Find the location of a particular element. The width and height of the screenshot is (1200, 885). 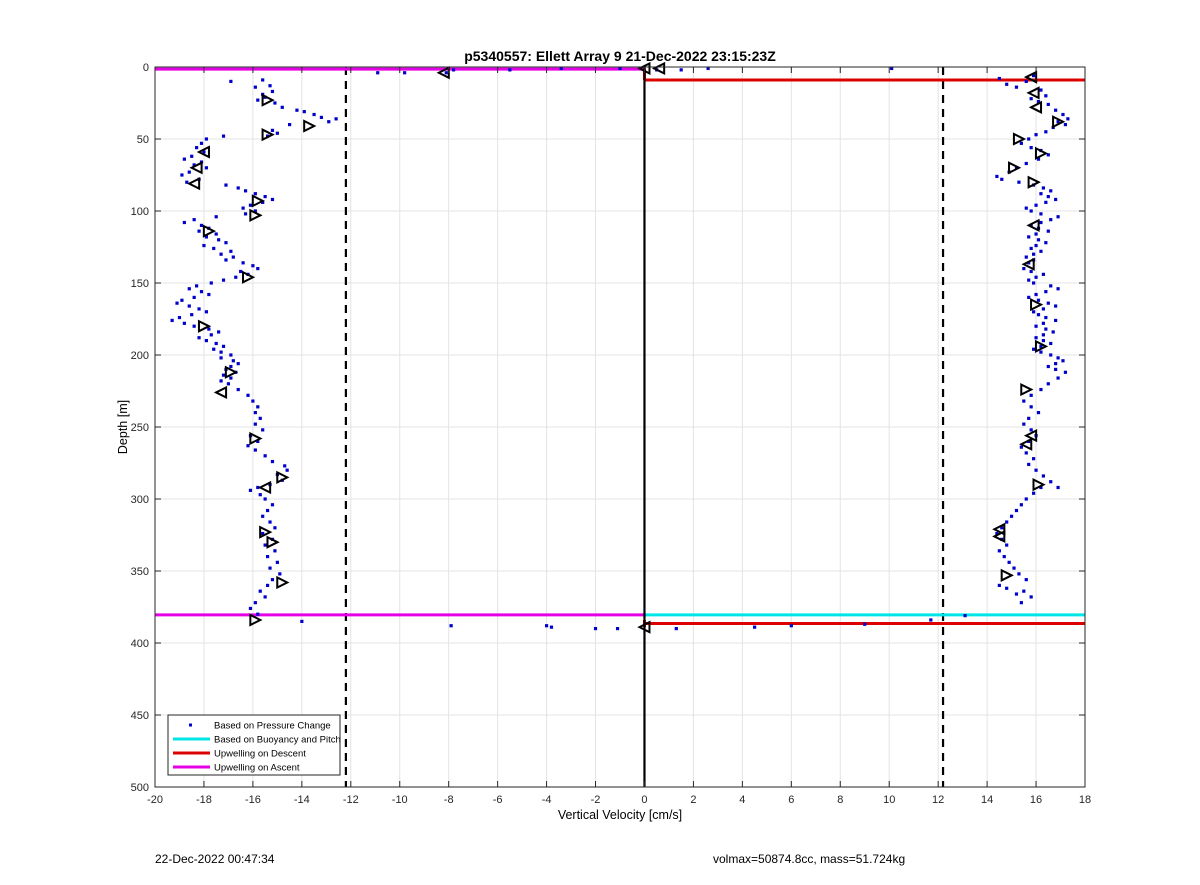

footer-volmax-mass: volmax=50874.8cc, mass=51.724kg is located at coordinates (809, 859).